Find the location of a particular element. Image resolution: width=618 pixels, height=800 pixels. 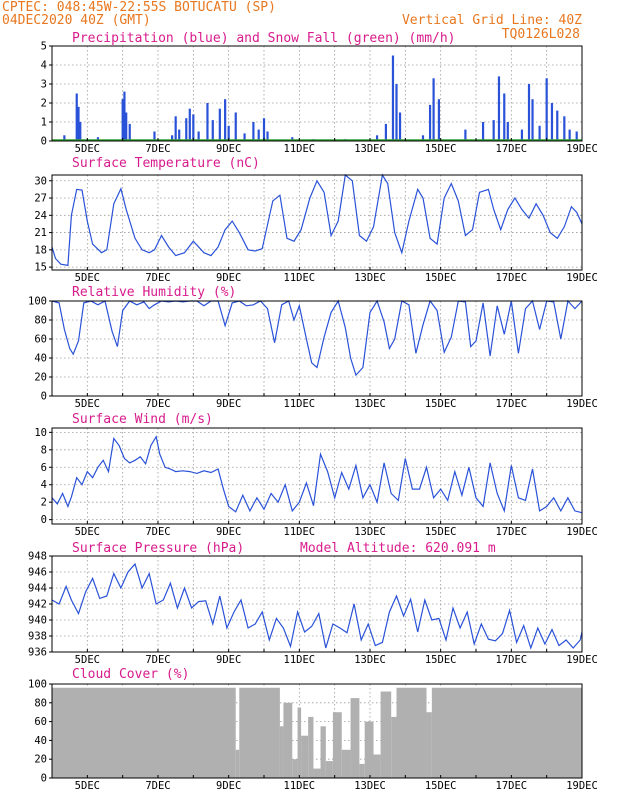

cloud-xtick-label: 9DEC is located at coordinates (228, 786).